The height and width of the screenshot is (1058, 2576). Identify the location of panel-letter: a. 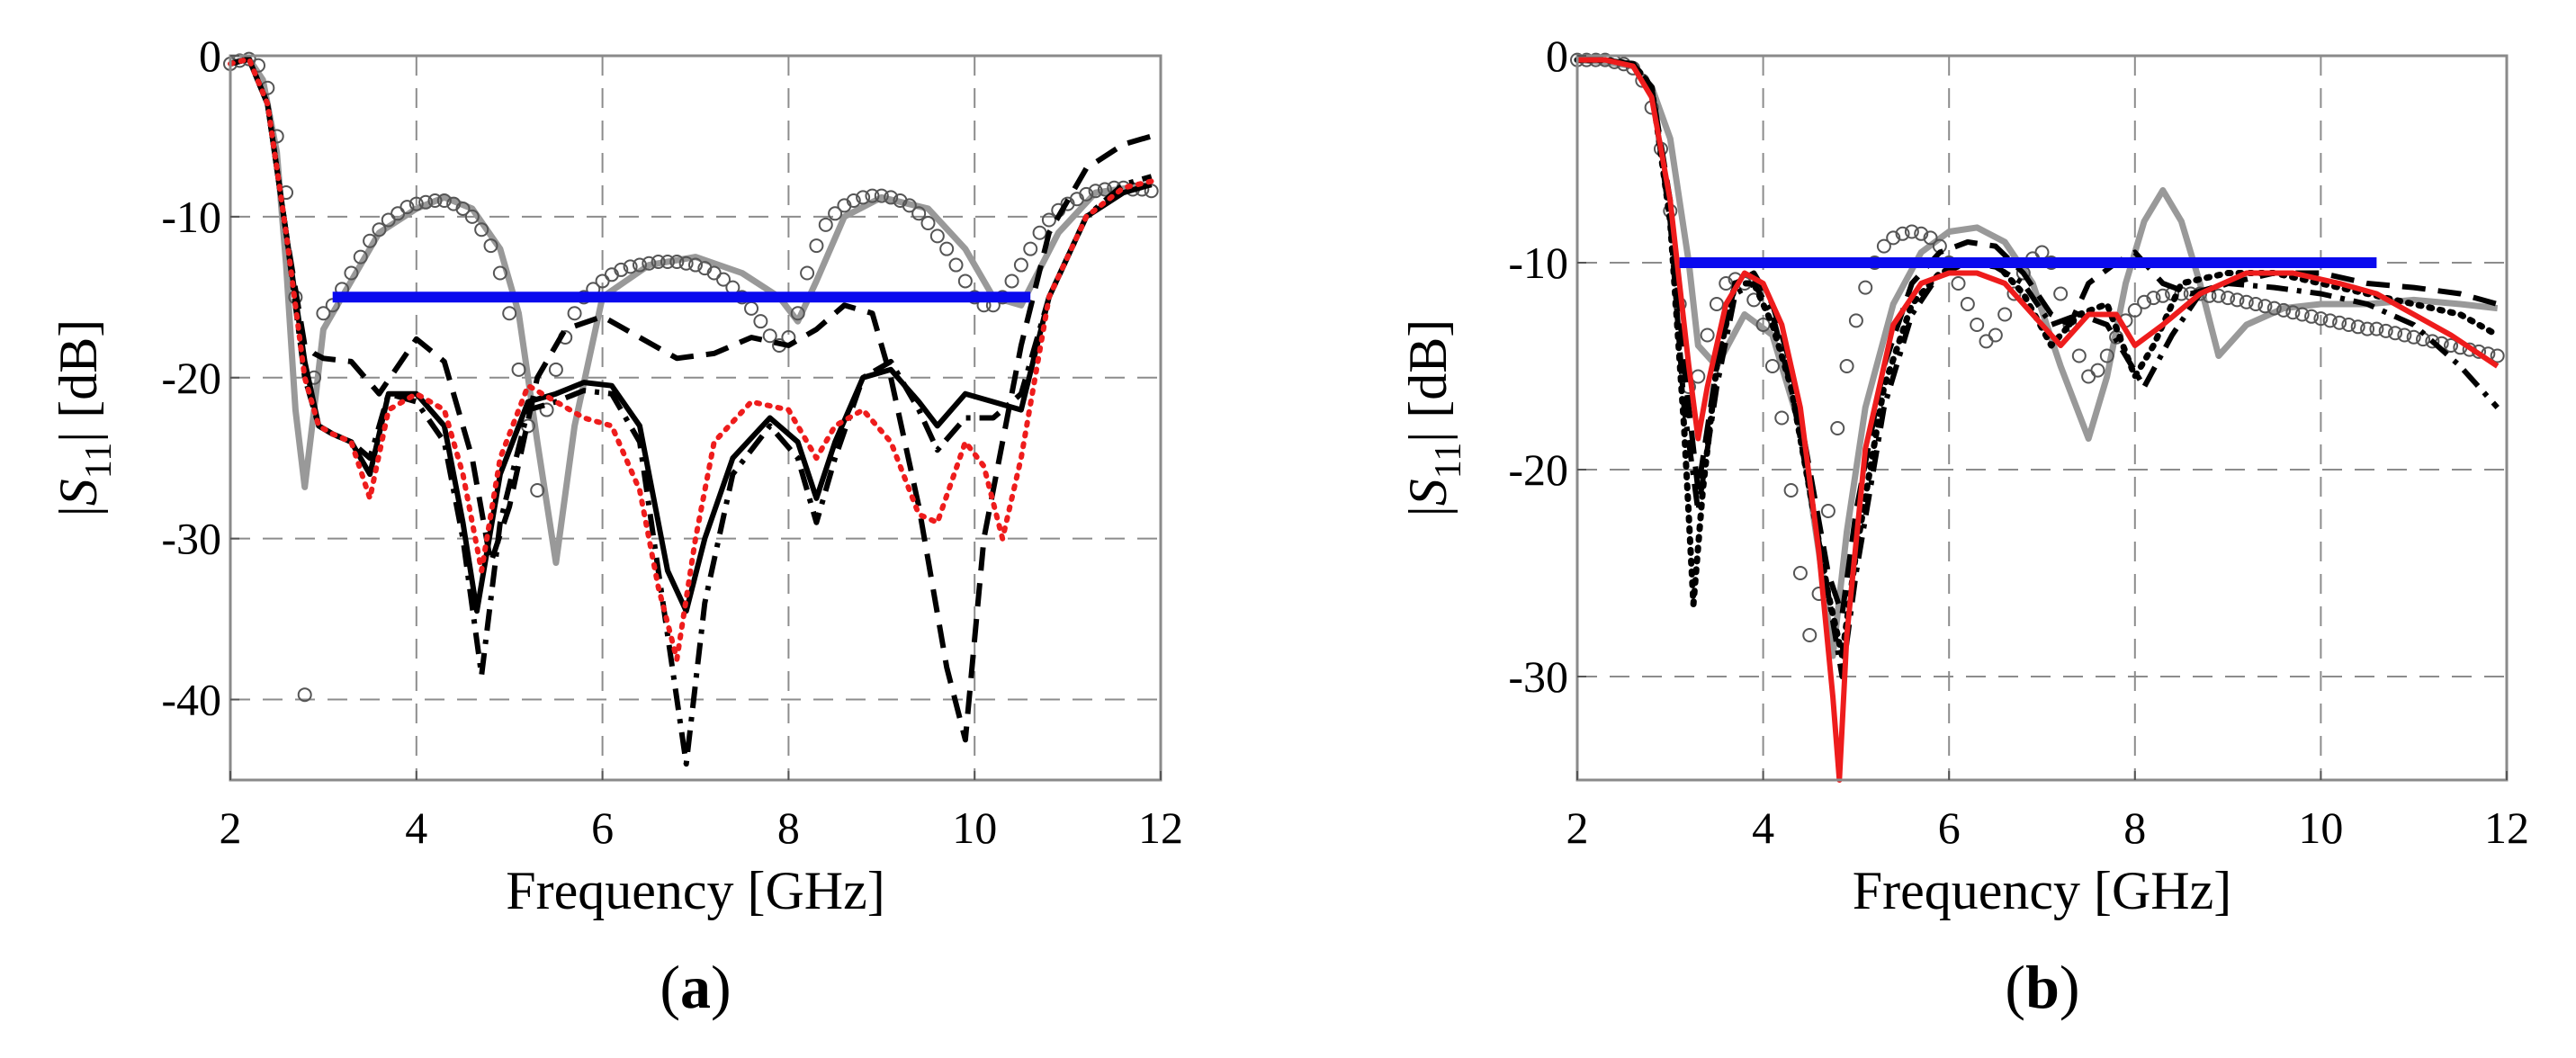
(696, 987).